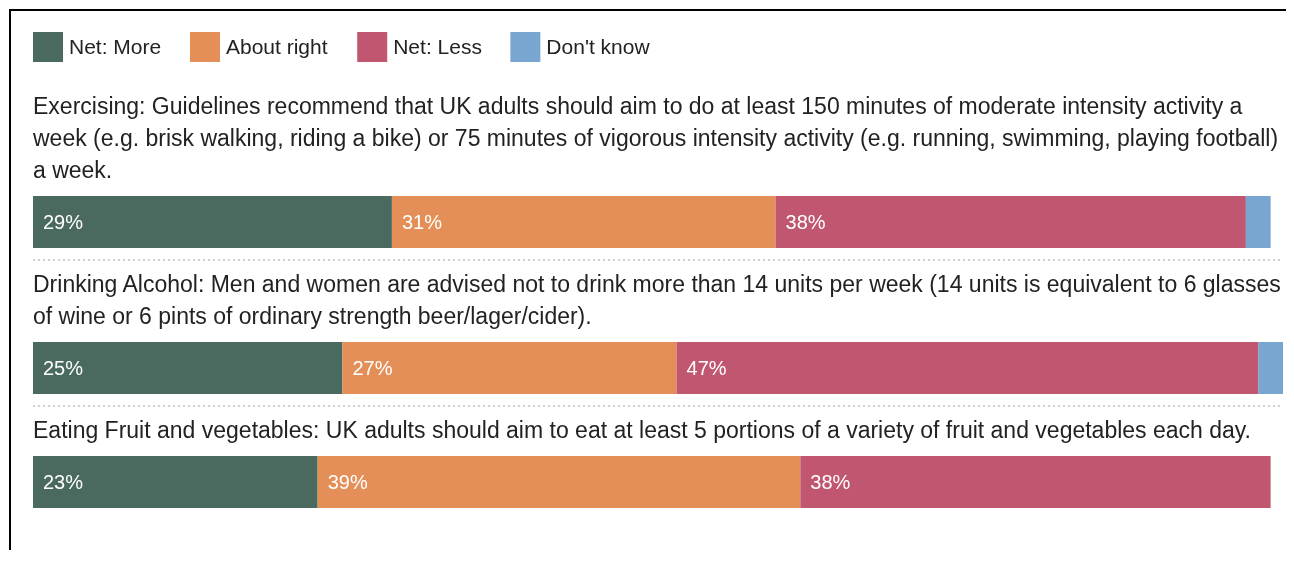  Describe the element at coordinates (422, 222) in the screenshot. I see `data-label: 31%` at that location.